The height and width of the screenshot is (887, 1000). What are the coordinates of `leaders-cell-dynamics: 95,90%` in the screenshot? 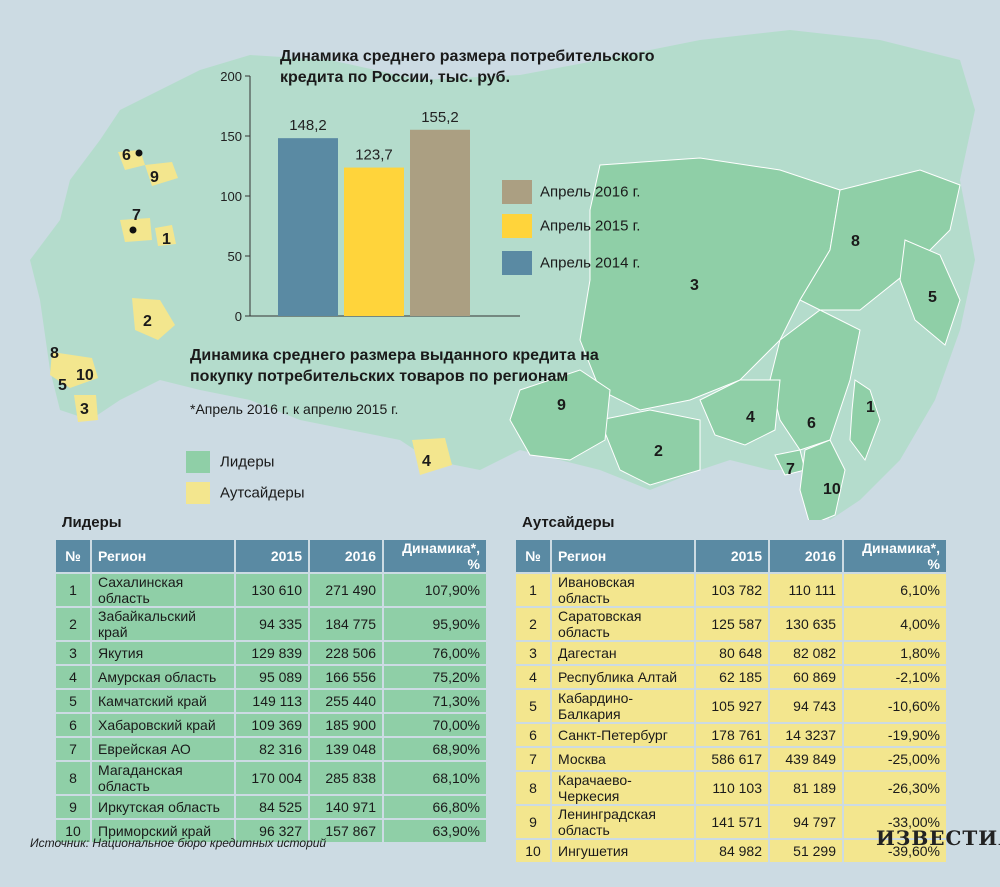 It's located at (435, 624).